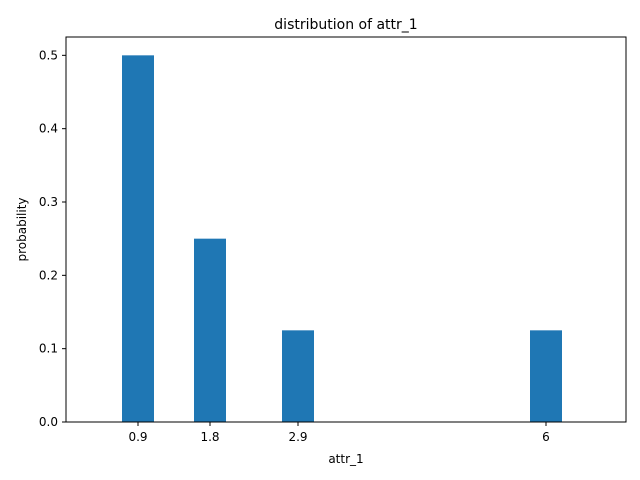 This screenshot has height=480, width=640. Describe the element at coordinates (210, 330) in the screenshot. I see `bar-1.8` at that location.